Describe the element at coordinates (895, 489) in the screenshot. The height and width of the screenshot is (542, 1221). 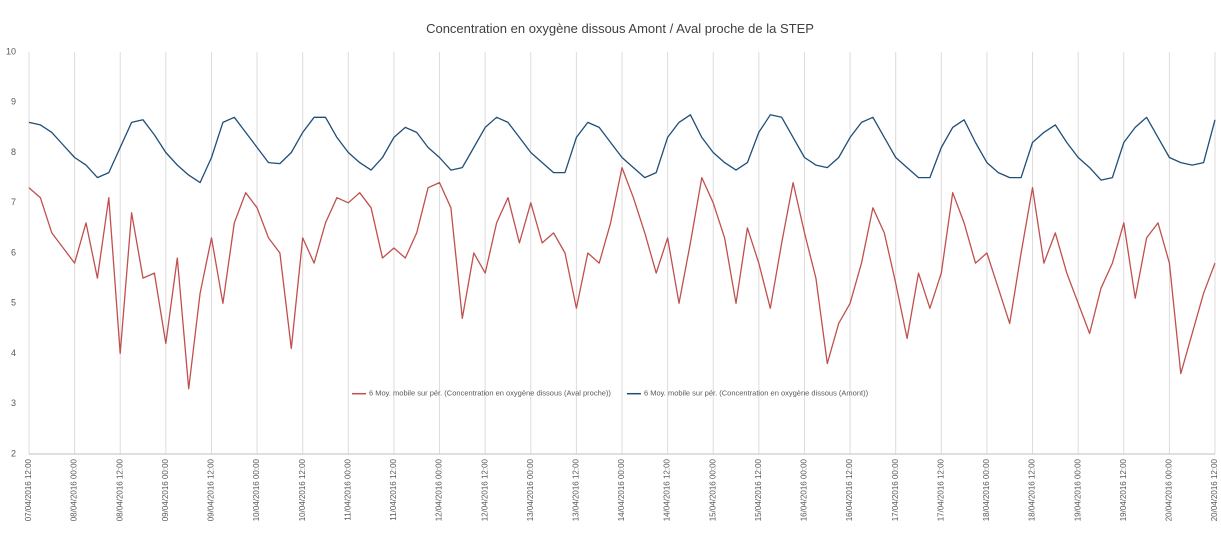
I see `x-tick-label: 17/04/2016 00:00` at that location.